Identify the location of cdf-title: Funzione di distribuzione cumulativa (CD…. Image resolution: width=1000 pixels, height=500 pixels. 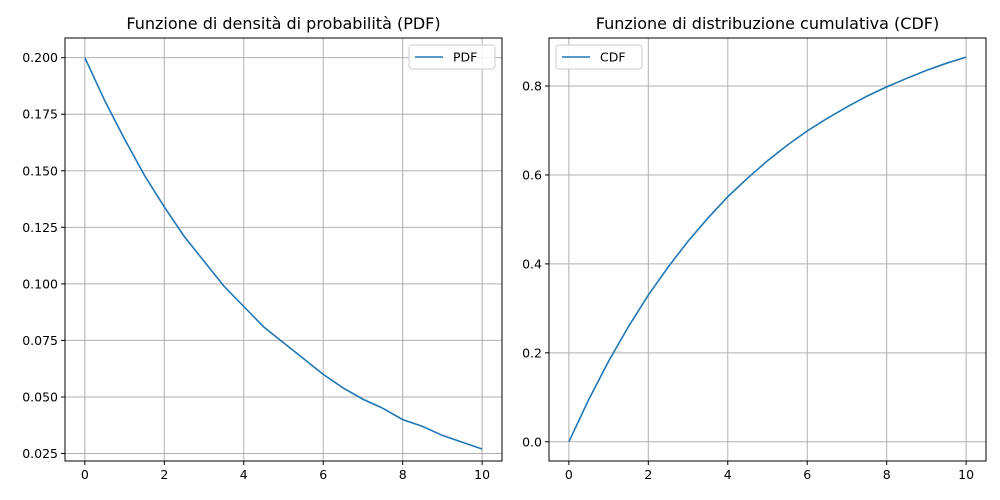
(767, 23).